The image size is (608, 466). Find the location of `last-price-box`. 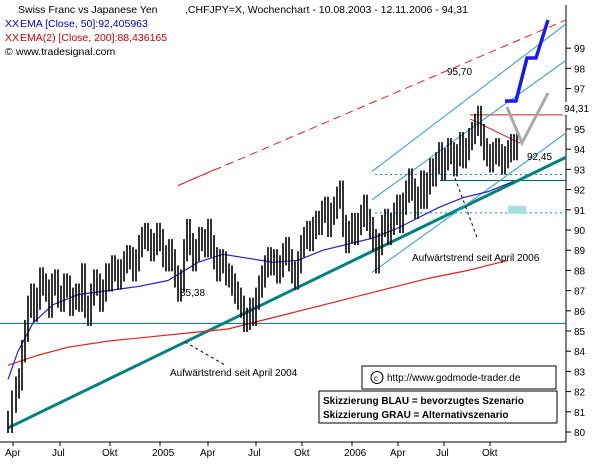

last-price-box is located at coordinates (575, 108).